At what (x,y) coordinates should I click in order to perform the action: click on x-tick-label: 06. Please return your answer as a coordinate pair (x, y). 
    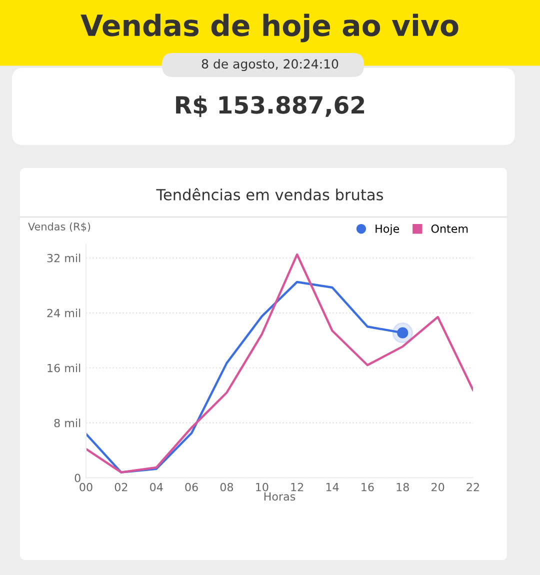
    Looking at the image, I should click on (191, 487).